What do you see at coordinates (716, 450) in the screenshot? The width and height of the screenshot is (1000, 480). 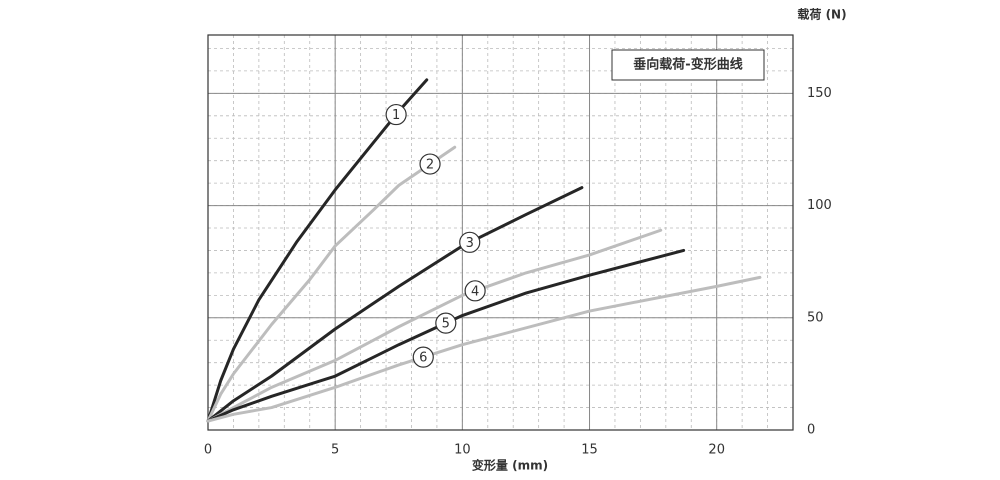 I see `x-tick-label: 20` at bounding box center [716, 450].